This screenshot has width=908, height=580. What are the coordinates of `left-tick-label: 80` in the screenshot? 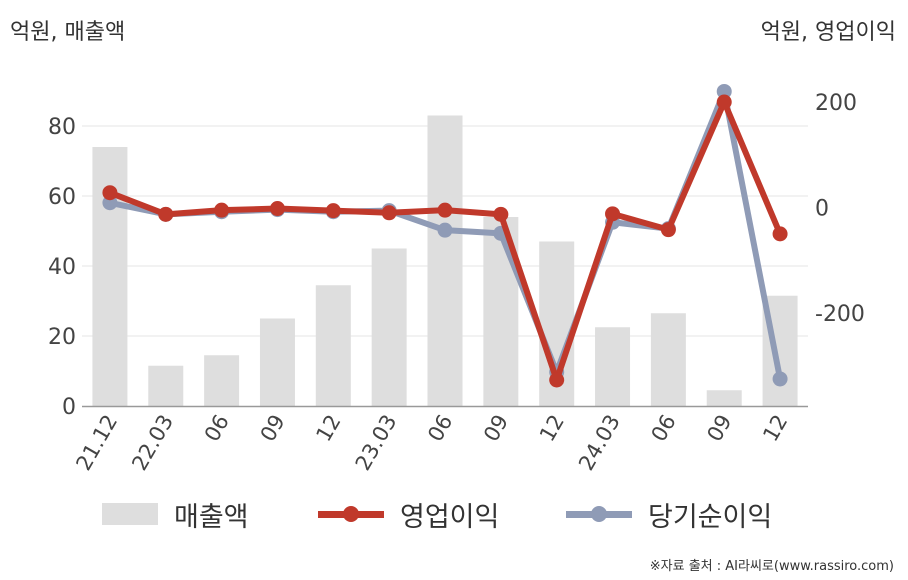 It's located at (62, 127).